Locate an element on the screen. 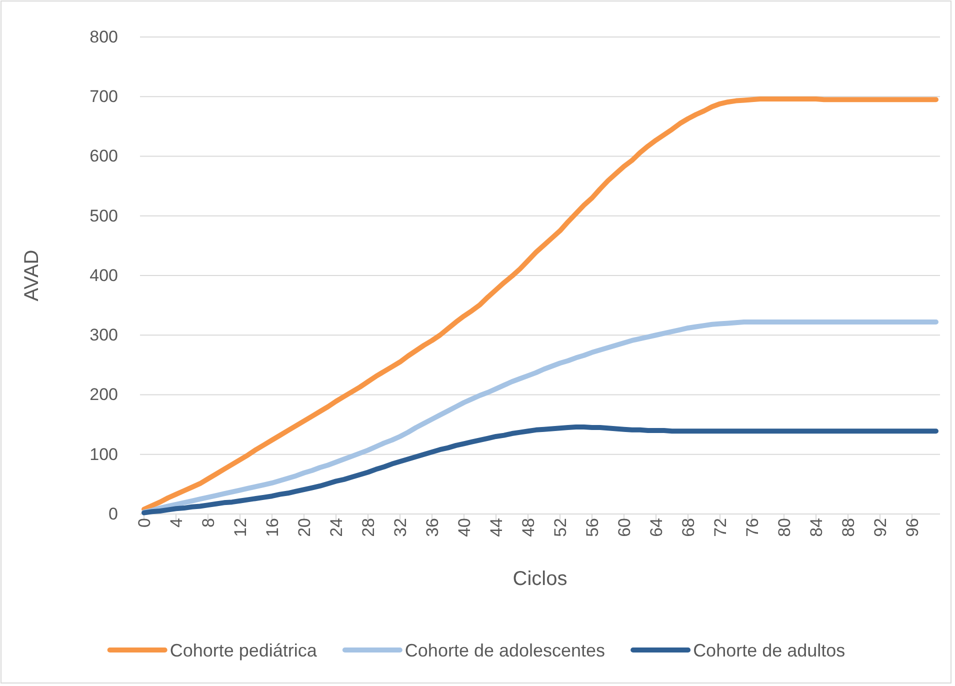 The image size is (955, 686). y-tick-label: 600 is located at coordinates (104, 156).